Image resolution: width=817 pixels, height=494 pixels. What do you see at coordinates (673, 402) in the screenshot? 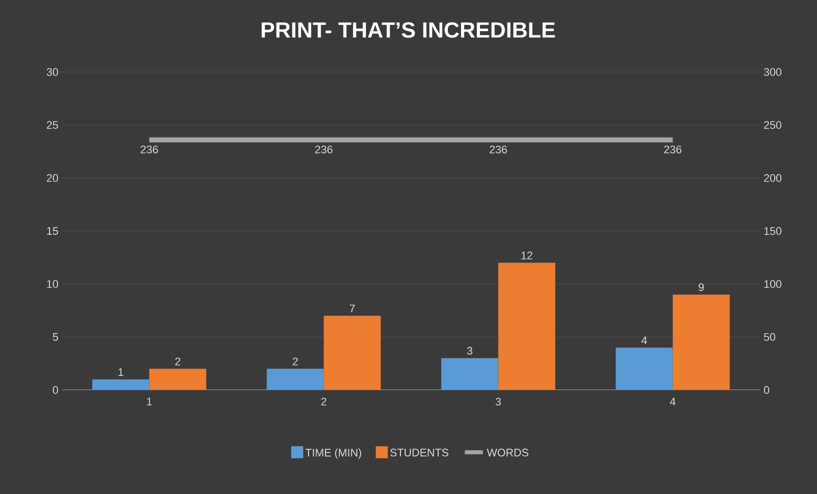
I see `x-tick-label: 4` at bounding box center [673, 402].